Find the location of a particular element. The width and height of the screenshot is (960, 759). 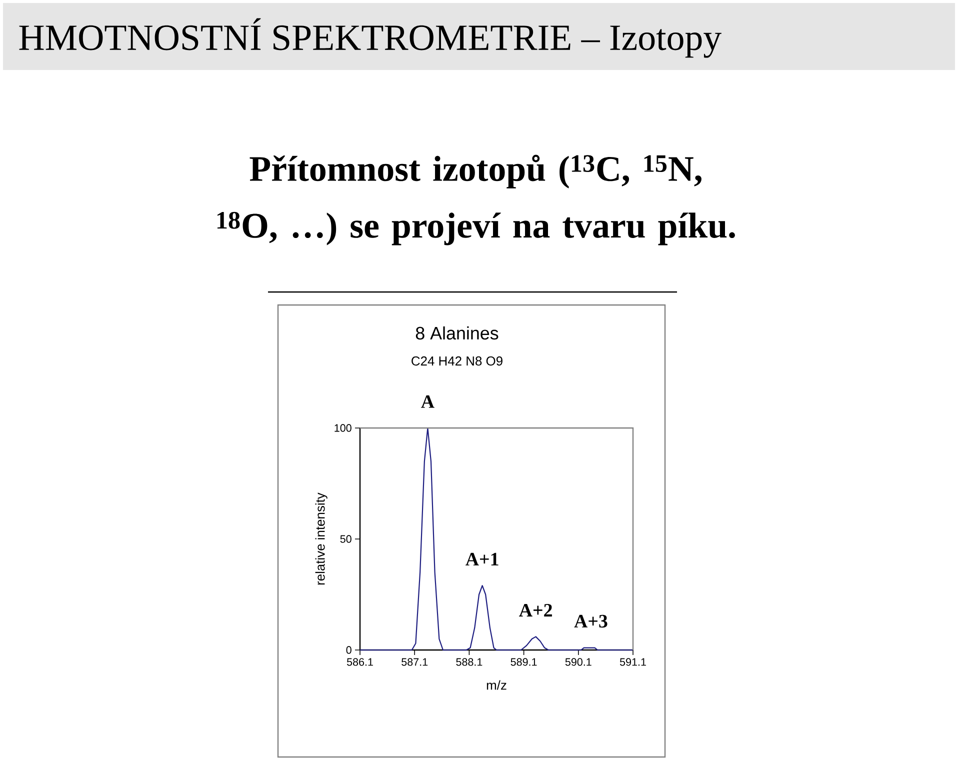

text: C24 H42 N8 O9 is located at coordinates (457, 361).